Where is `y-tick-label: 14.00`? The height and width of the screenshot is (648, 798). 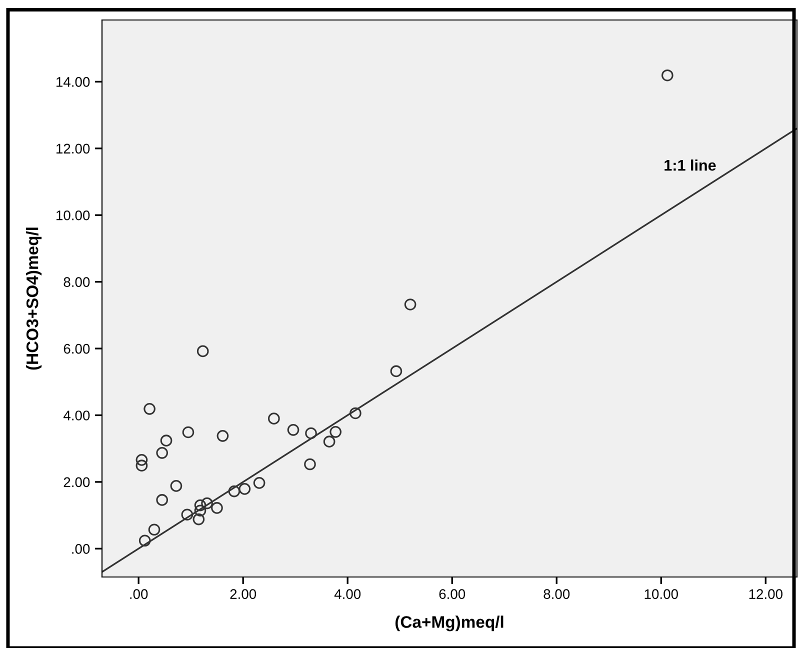 y-tick-label: 14.00 is located at coordinates (73, 82).